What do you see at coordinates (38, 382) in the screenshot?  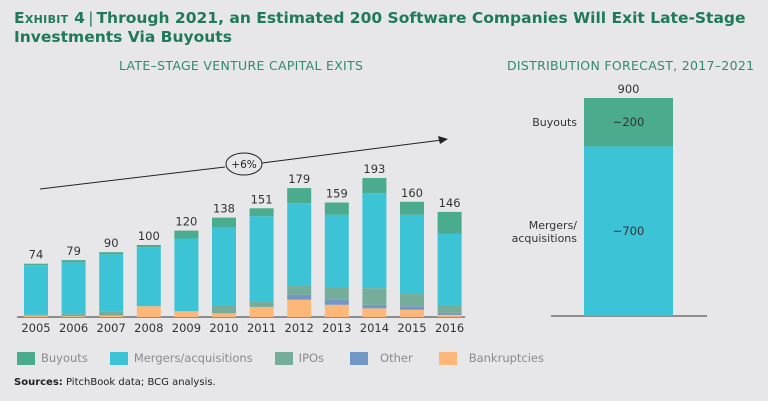 I see `sources-label: Sources:` at bounding box center [38, 382].